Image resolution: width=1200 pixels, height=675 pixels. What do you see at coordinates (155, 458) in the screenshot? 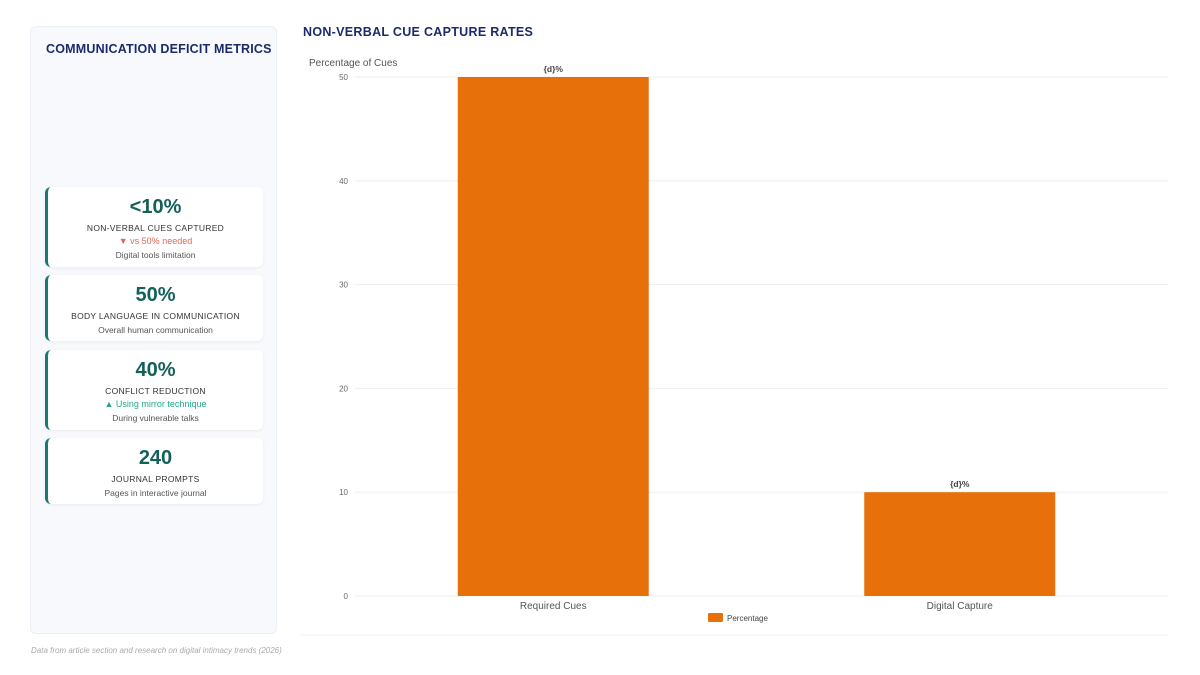
I see `metric-value: 240` at bounding box center [155, 458].